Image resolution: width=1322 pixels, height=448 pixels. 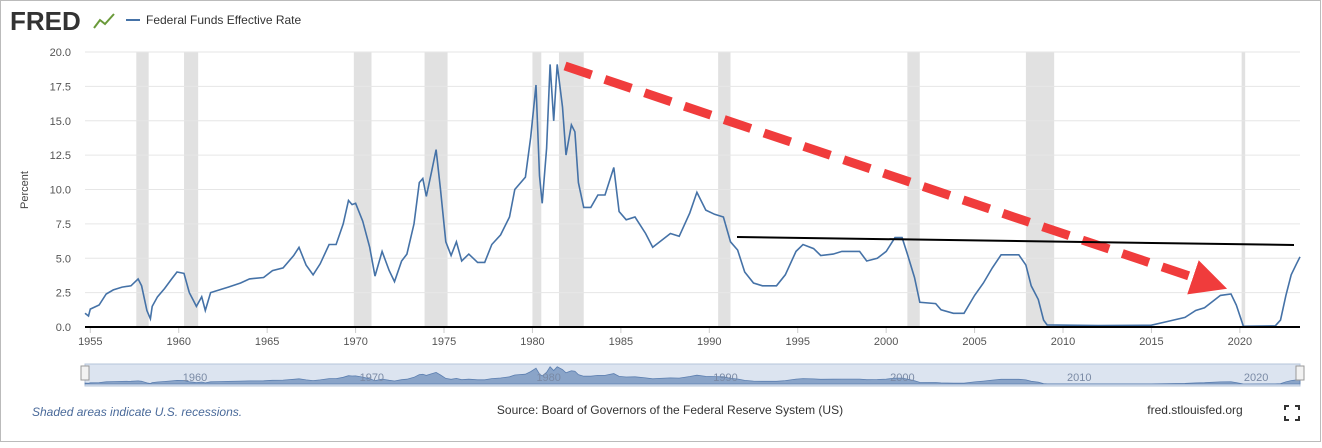 What do you see at coordinates (1256, 378) in the screenshot?
I see `navigator-label: 2020` at bounding box center [1256, 378].